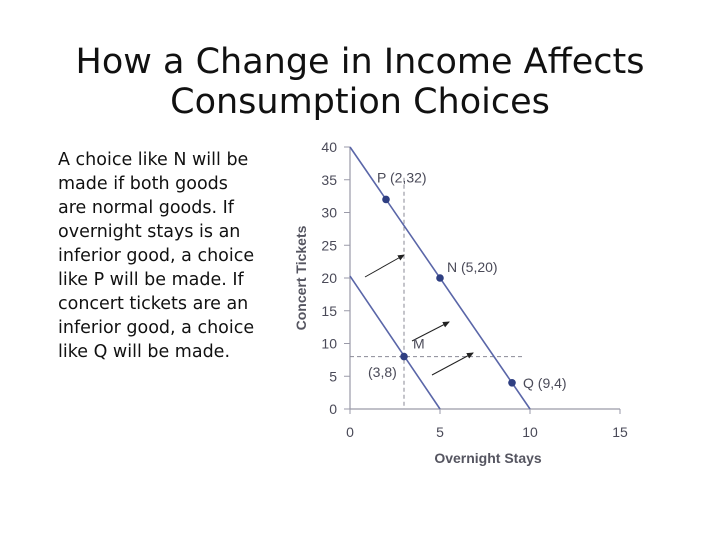  I want to click on y-tick-label: 5, so click(333, 376).